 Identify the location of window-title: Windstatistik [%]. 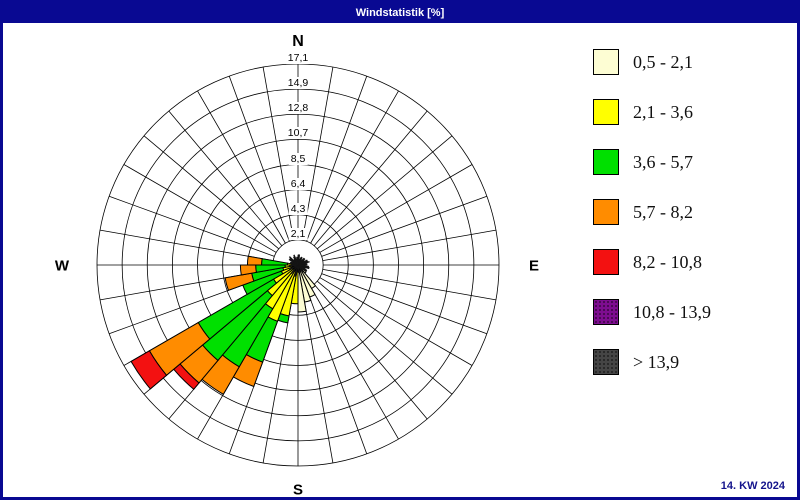
(400, 13).